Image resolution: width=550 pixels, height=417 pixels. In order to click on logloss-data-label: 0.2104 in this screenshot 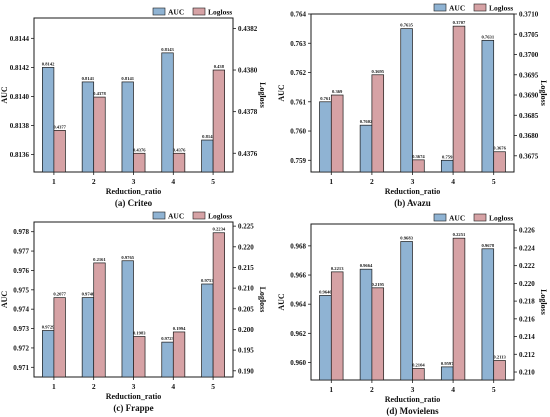, I will do `click(418, 364)`.